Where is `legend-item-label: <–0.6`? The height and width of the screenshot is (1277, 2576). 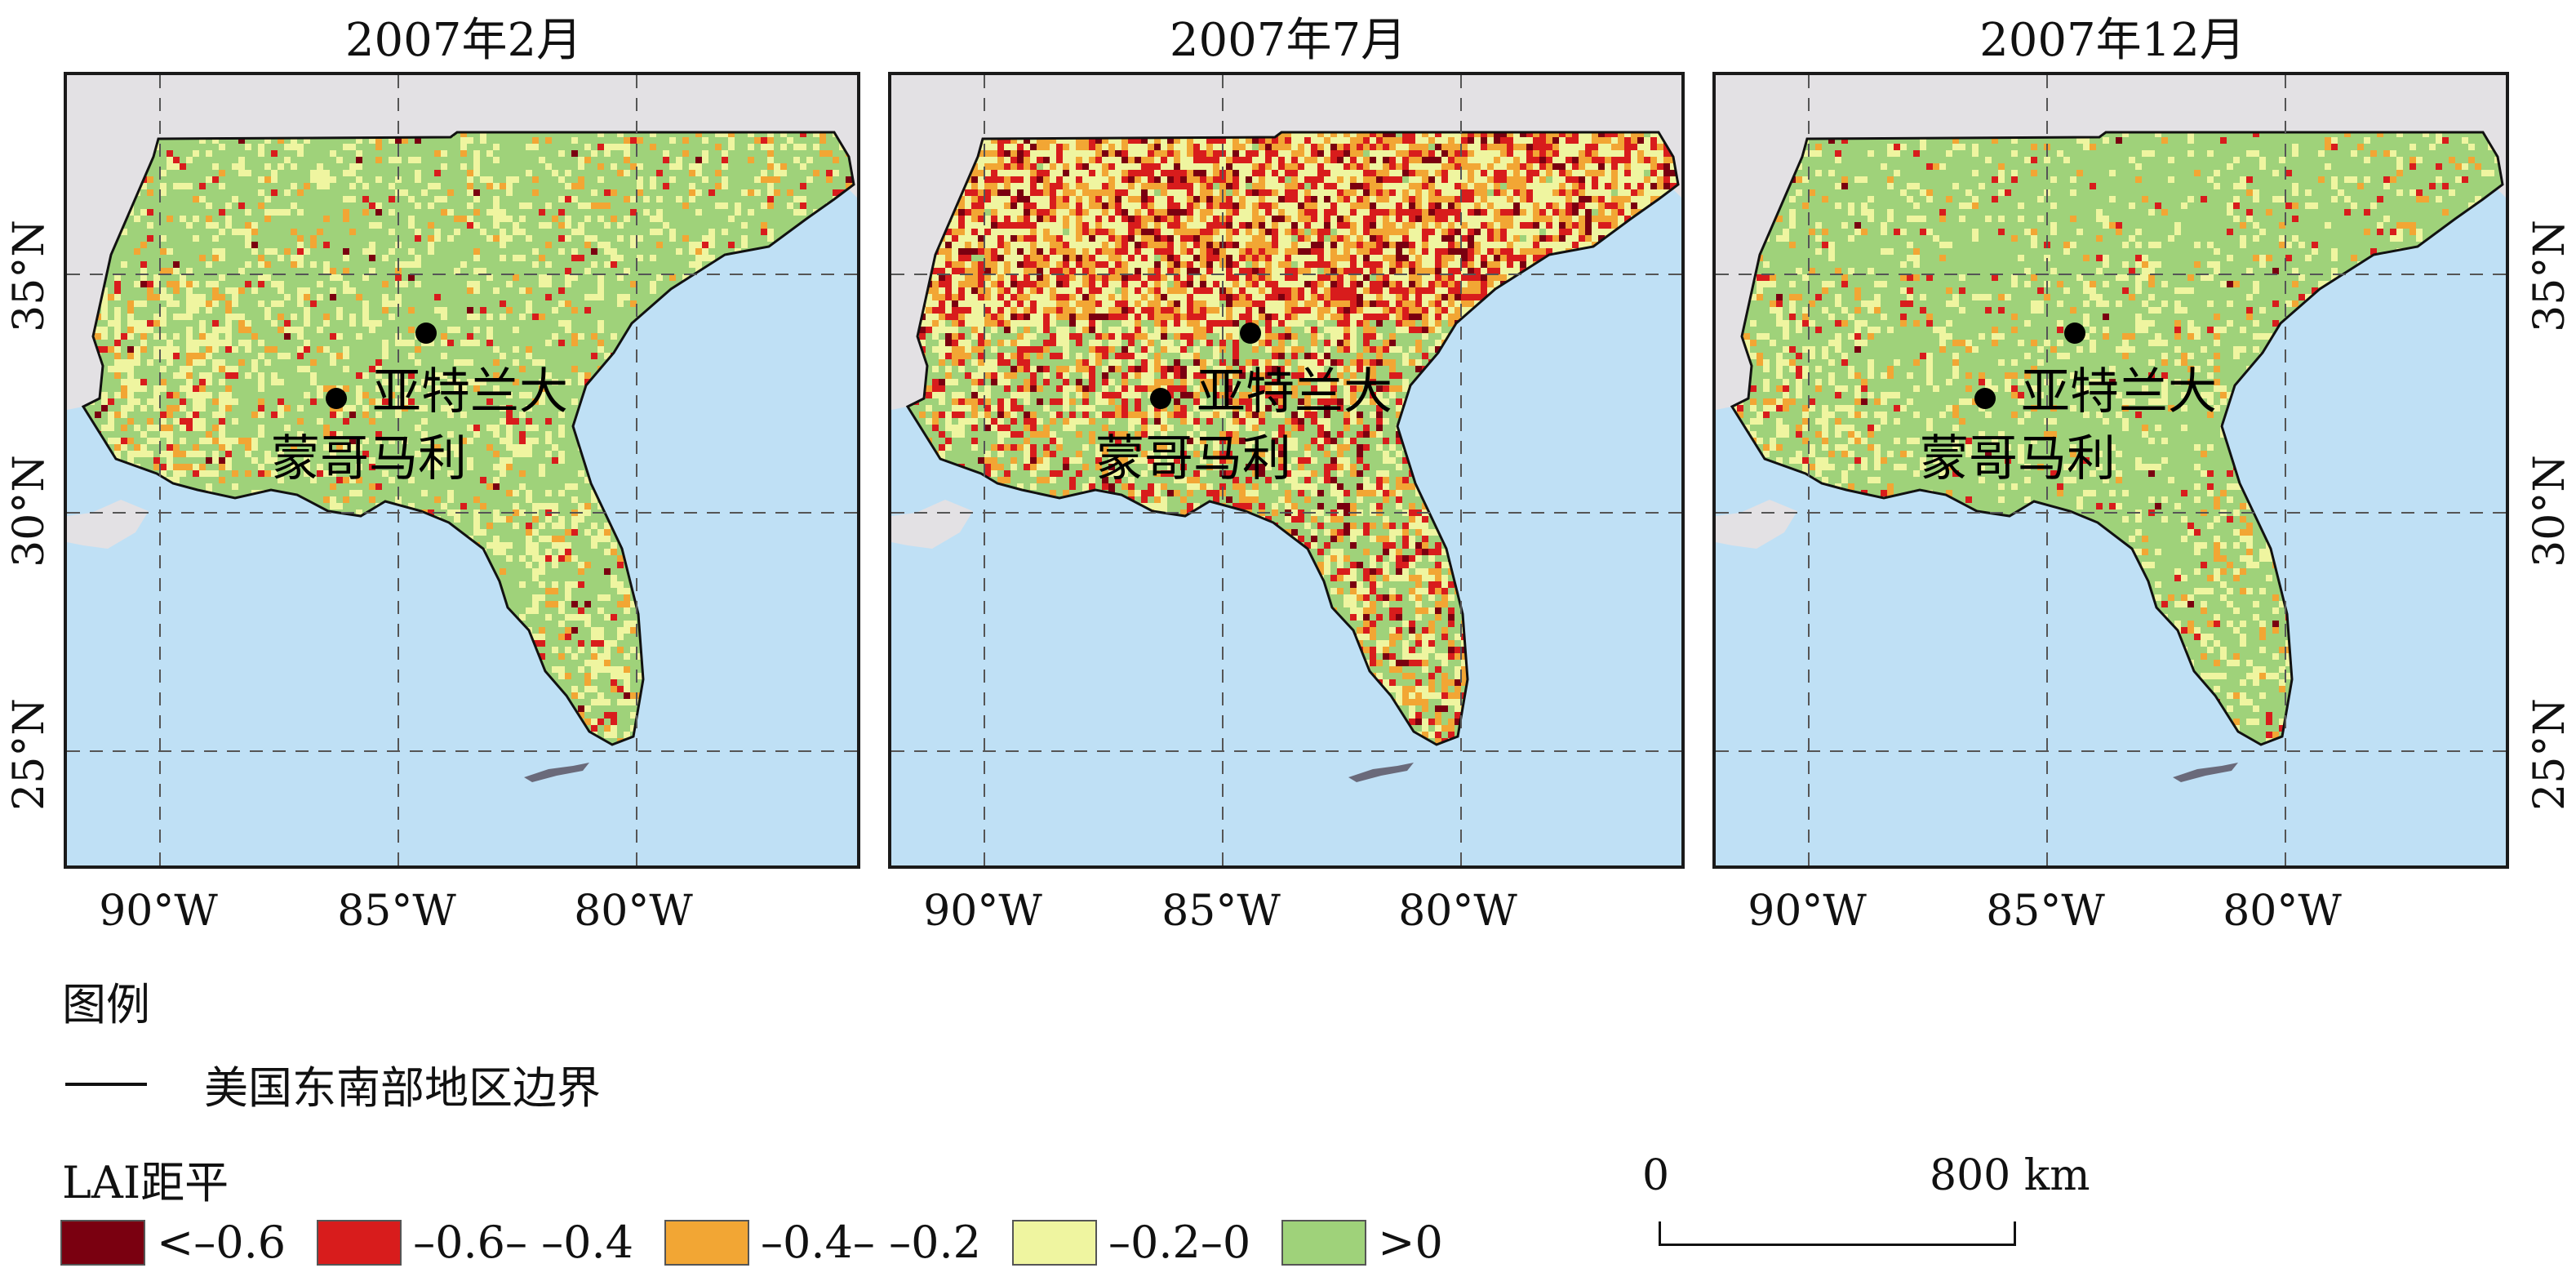 legend-item-label: <–0.6 is located at coordinates (221, 1242).